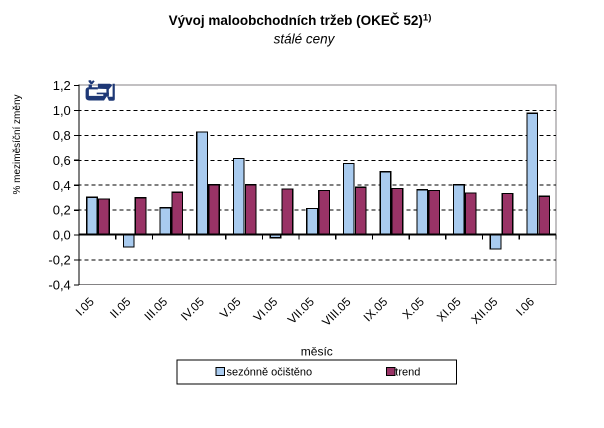 Image resolution: width=604 pixels, height=428 pixels. I want to click on svg-text: trend, so click(407, 372).